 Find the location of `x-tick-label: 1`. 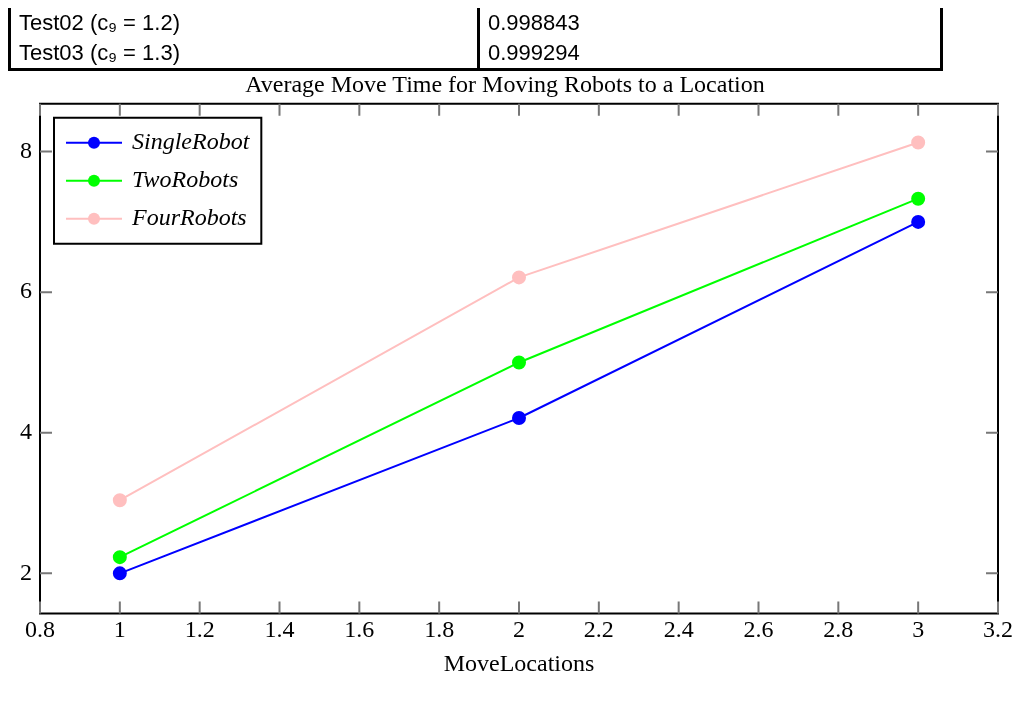

x-tick-label: 1 is located at coordinates (119, 629).